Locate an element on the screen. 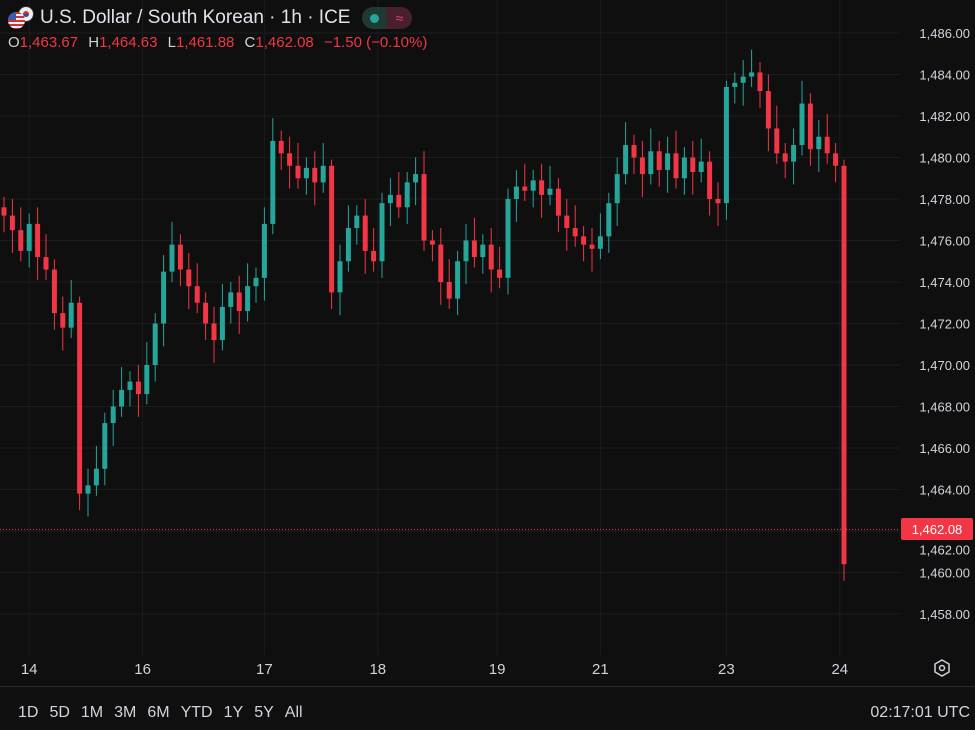 Image resolution: width=975 pixels, height=730 pixels. x-tick-label: 24 is located at coordinates (839, 669).